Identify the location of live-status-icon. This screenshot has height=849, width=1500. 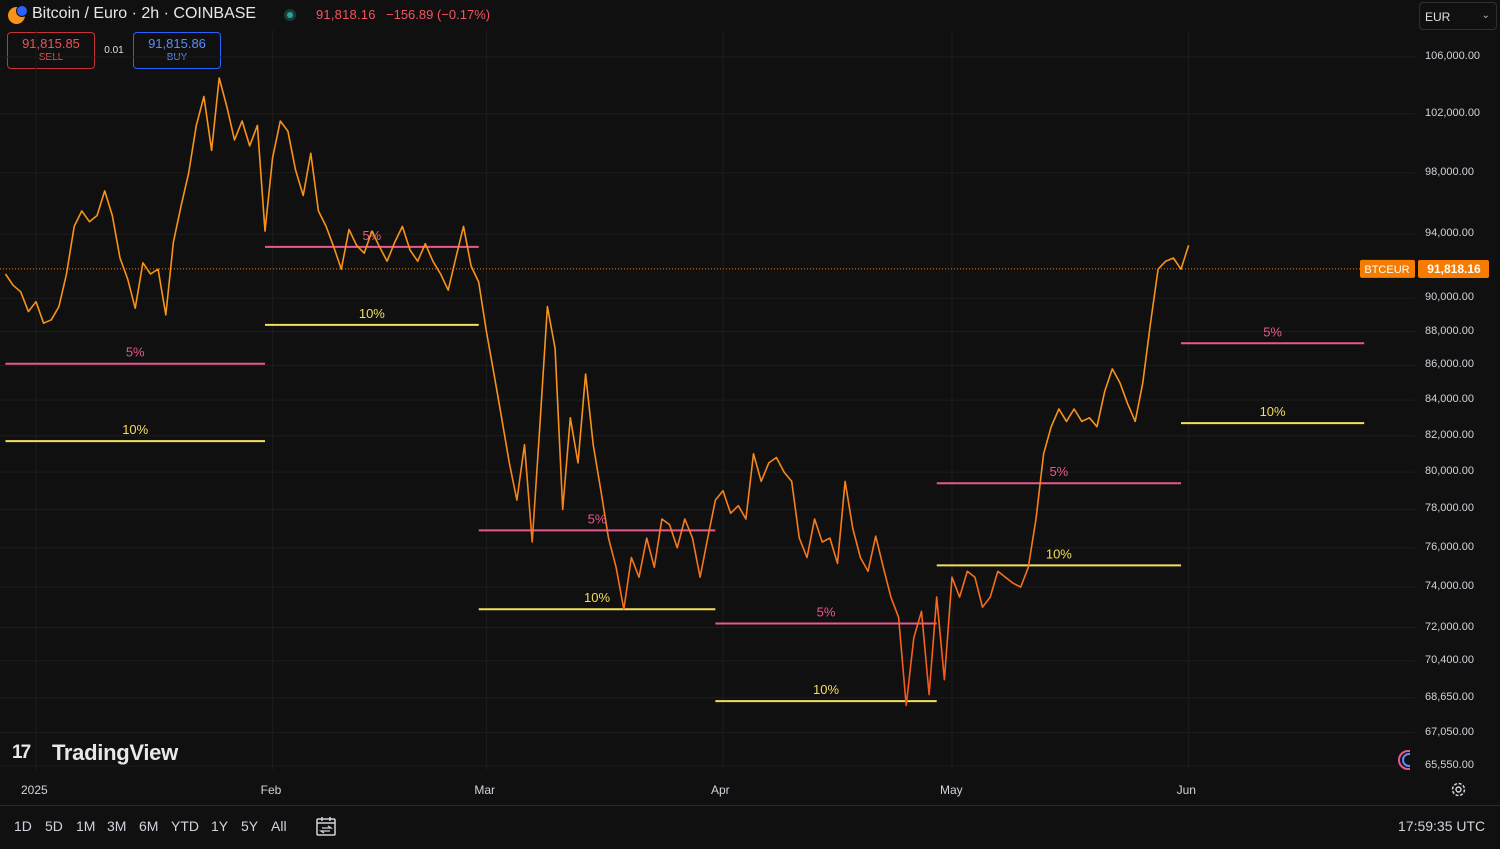
(290, 15).